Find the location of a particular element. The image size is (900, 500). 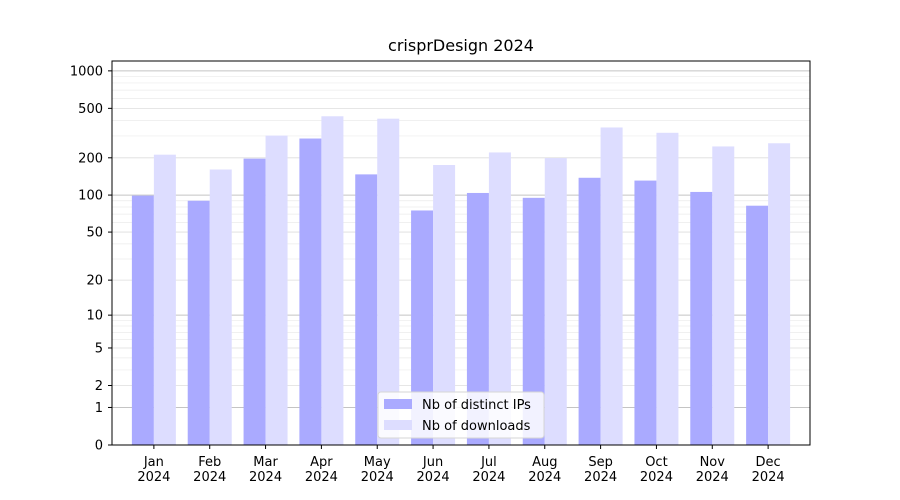

x-tick-label-line: Dec is located at coordinates (768, 462).